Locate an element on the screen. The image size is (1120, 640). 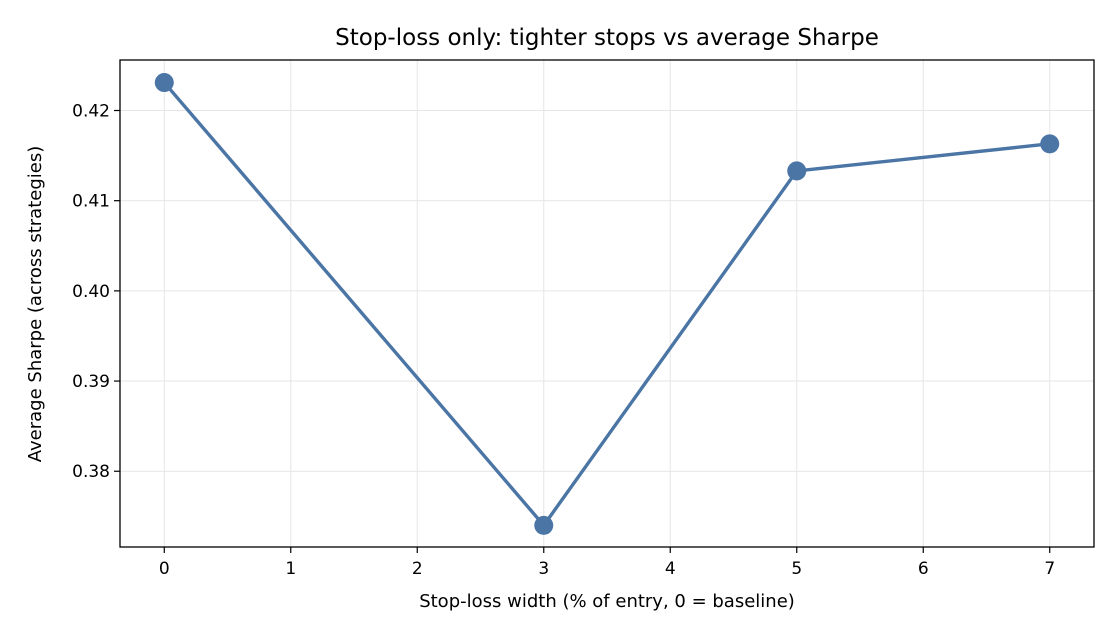
x-tick-label: 3 is located at coordinates (543, 569).